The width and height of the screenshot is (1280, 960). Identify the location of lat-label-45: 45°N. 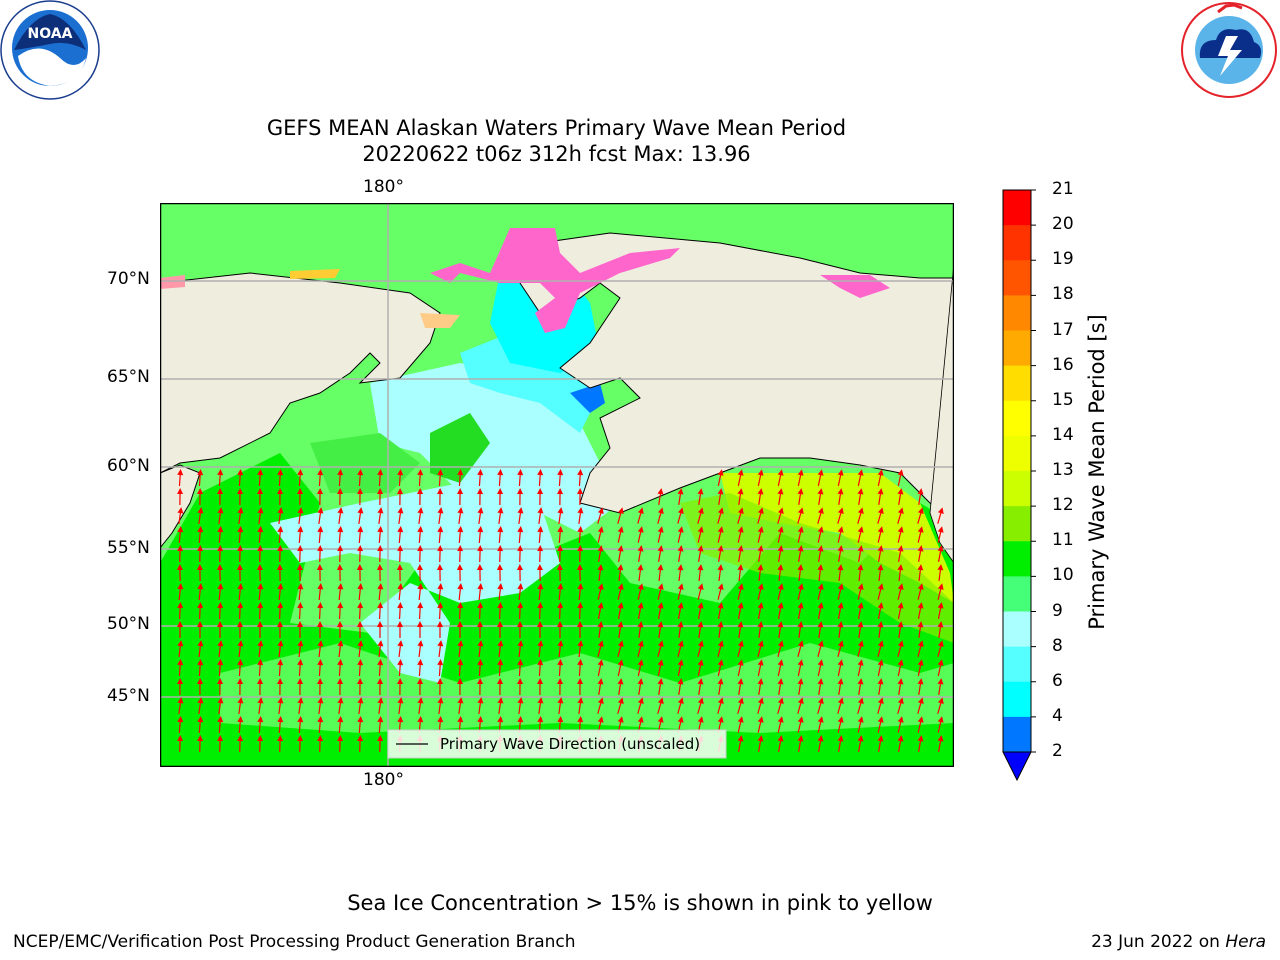
(128, 696).